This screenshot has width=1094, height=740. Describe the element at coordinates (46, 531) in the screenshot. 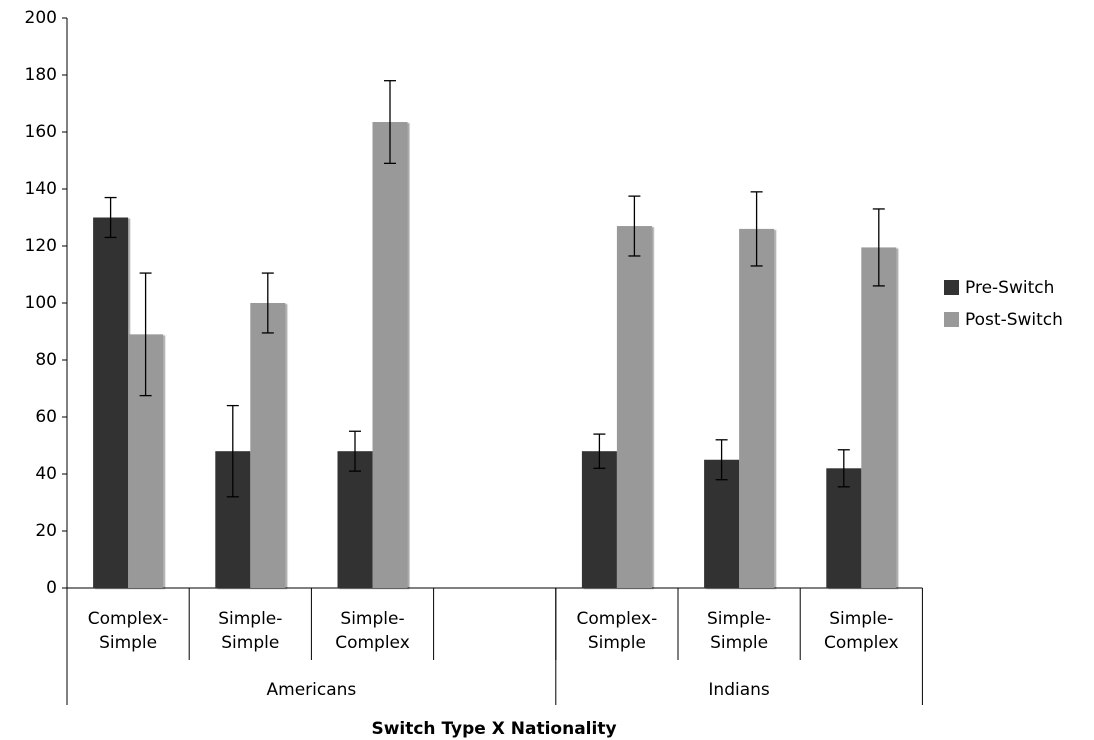

I see `y-tick-label: 20` at that location.